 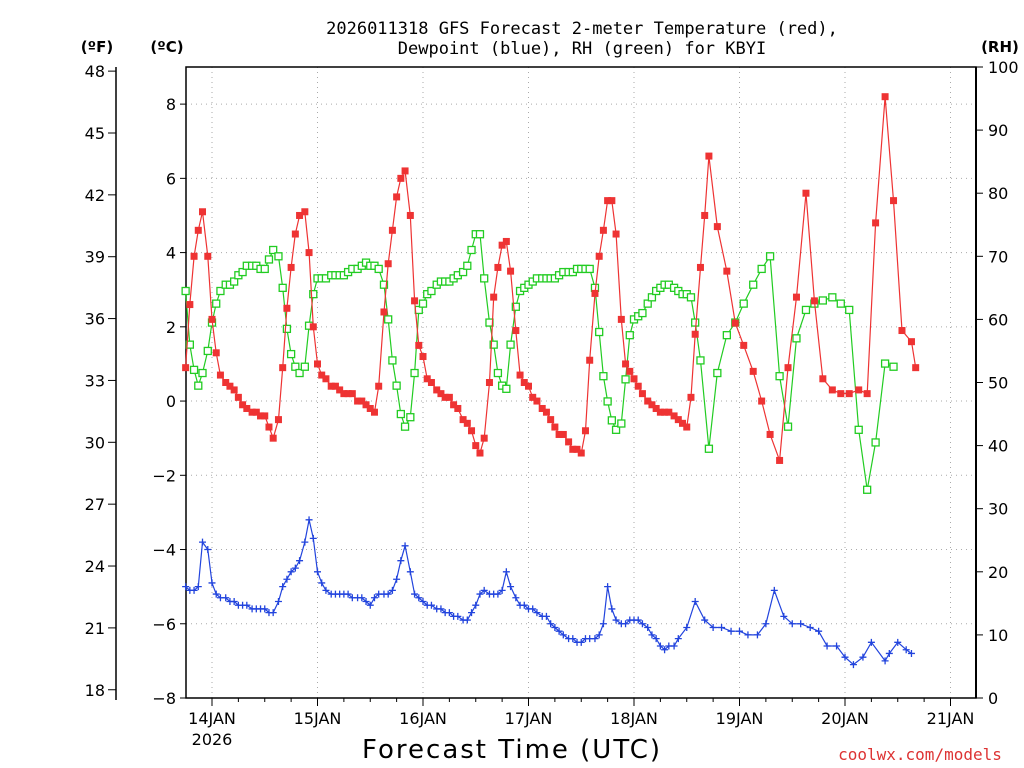 What do you see at coordinates (95, 133) in the screenshot?
I see `fahrenheit-tick-label: 45` at bounding box center [95, 133].